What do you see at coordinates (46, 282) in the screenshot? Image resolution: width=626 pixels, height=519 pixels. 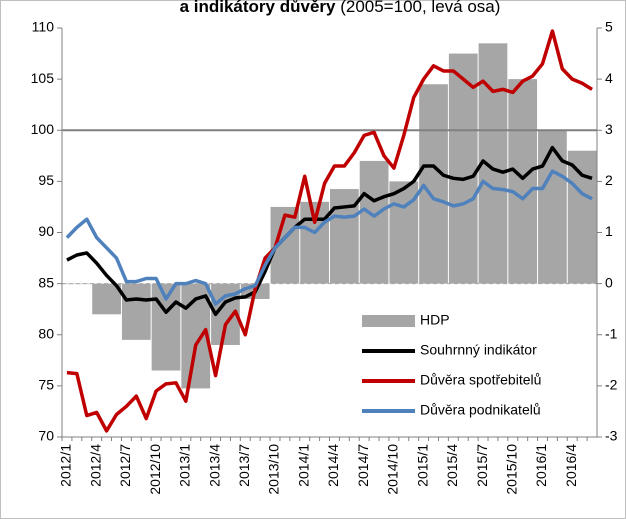 I see `y-tick-label: 85` at bounding box center [46, 282].